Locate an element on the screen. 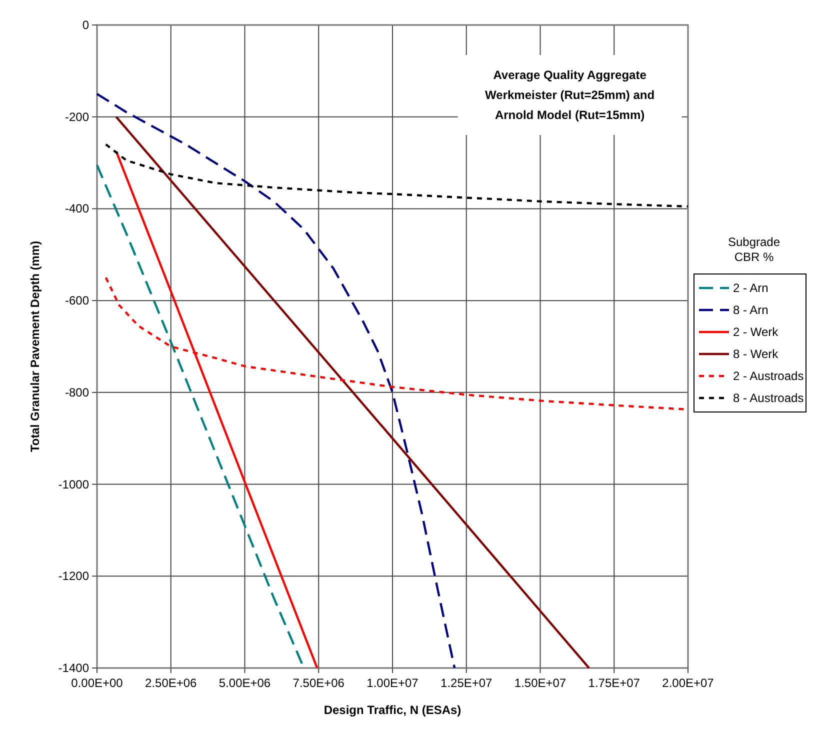 The height and width of the screenshot is (745, 816). legend-label: 2 - Werk is located at coordinates (756, 332).